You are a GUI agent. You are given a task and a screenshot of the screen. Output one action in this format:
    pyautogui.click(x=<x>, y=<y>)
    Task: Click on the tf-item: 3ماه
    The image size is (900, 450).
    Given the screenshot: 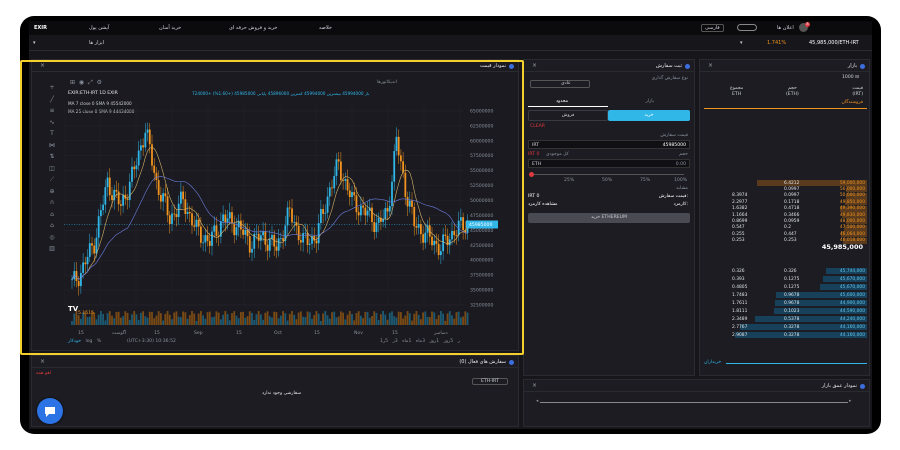 What is the action you would take?
    pyautogui.click(x=420, y=341)
    